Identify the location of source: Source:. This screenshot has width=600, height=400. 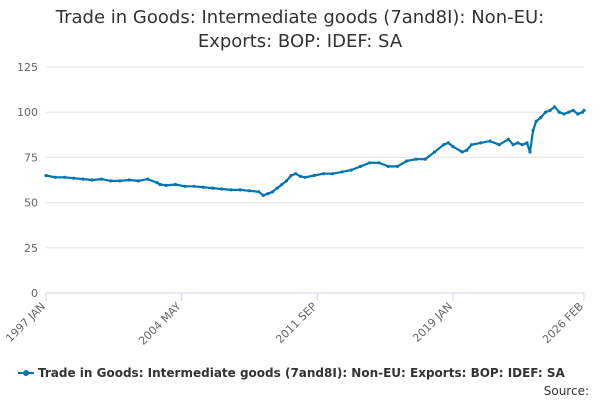
(566, 391).